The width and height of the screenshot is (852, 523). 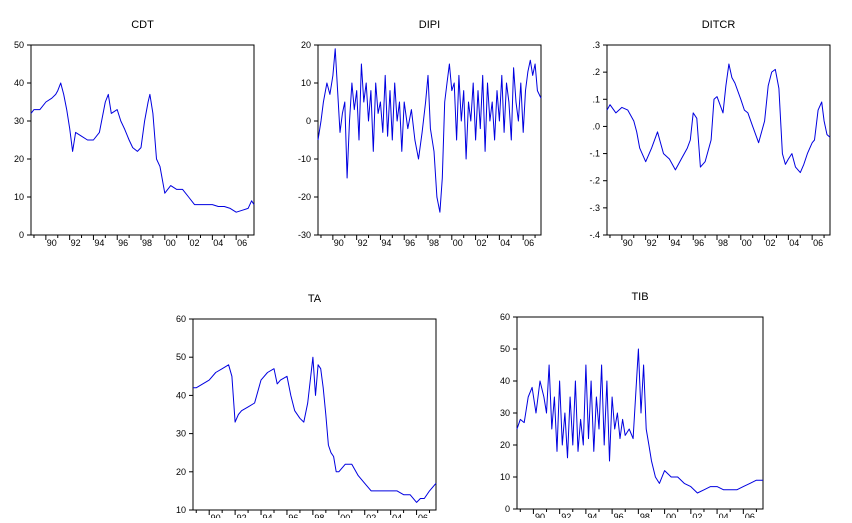 I want to click on y-tick-label: -.3, so click(x=594, y=208).